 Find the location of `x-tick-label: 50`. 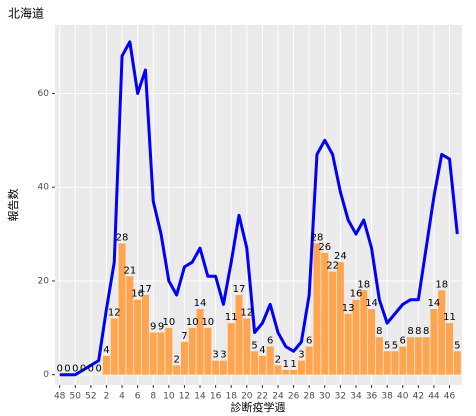

x-tick-label: 50 is located at coordinates (76, 397).